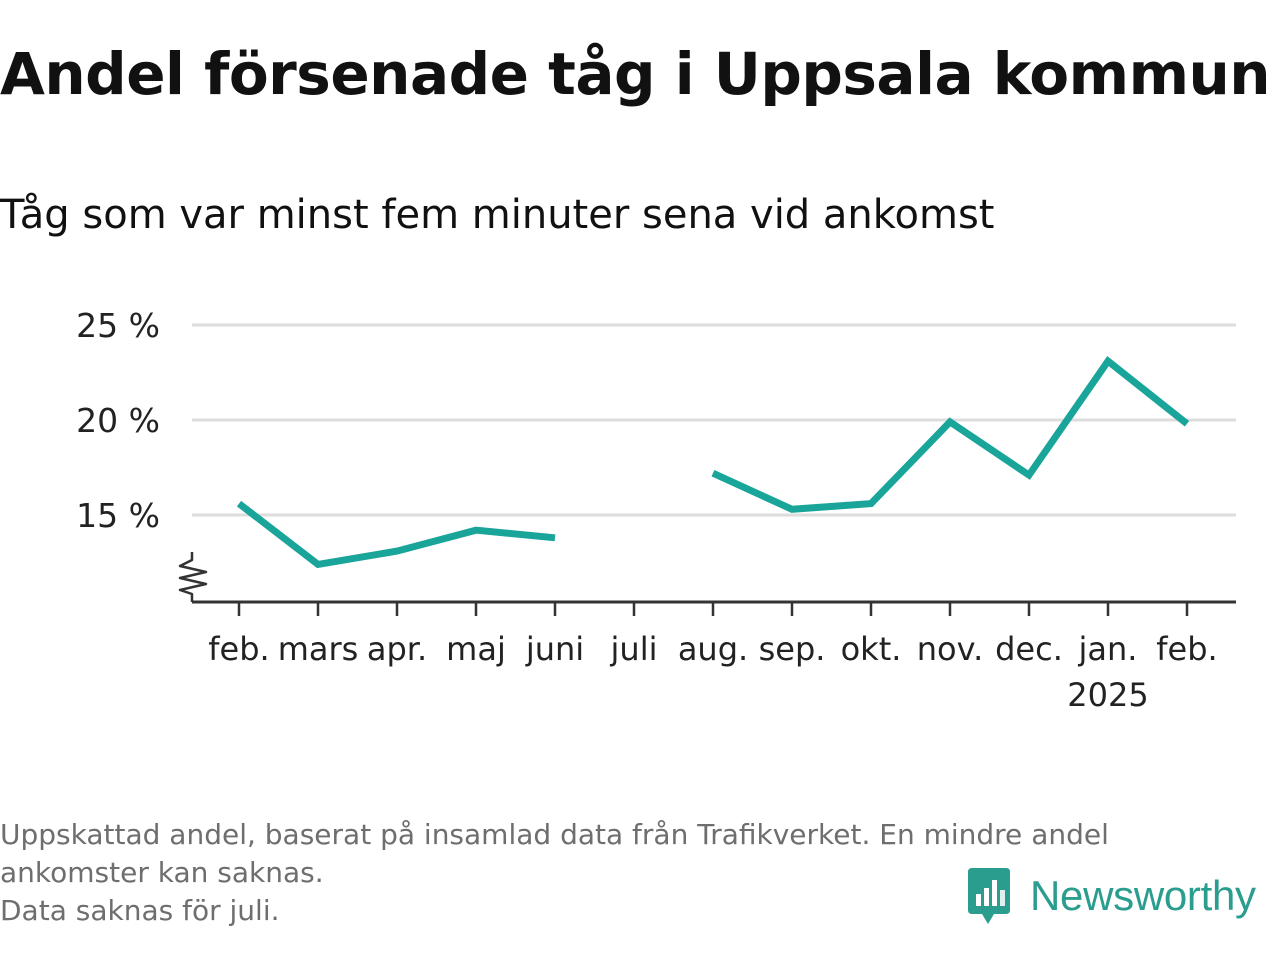 The image size is (1280, 960). Describe the element at coordinates (140, 910) in the screenshot. I see `footnote-line-3: Data saknas för juli.` at that location.